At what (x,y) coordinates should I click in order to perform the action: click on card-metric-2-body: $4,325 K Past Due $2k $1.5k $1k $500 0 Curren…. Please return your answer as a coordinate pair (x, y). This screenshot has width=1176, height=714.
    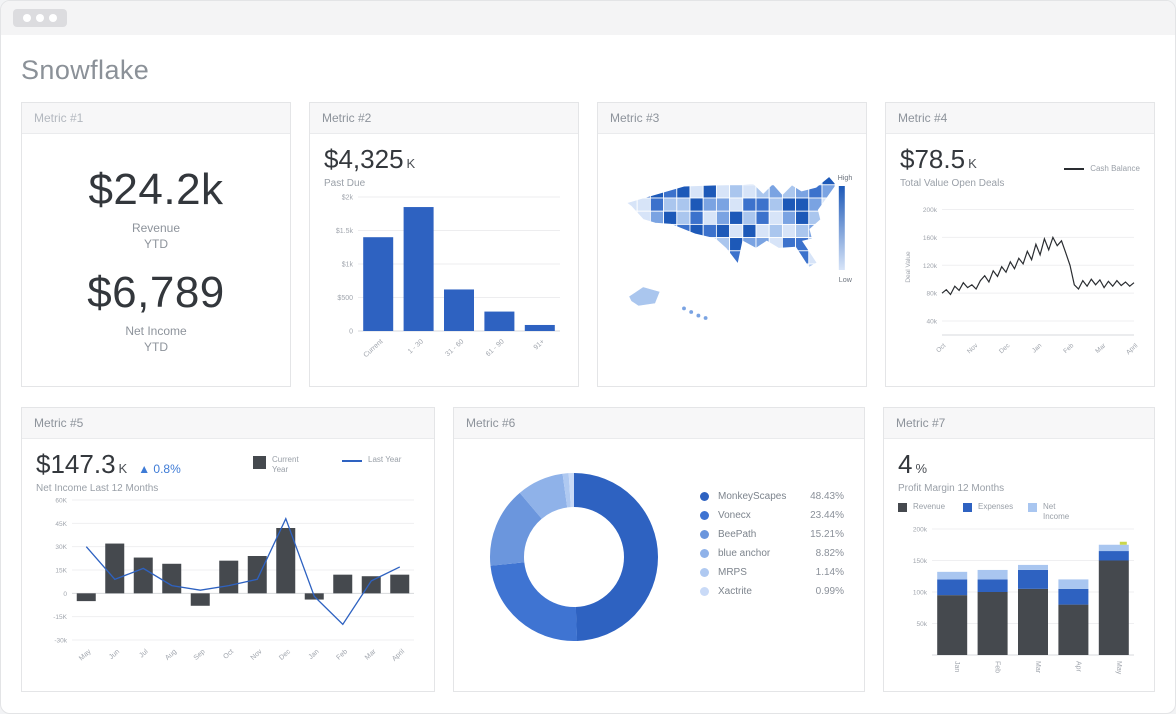
    Looking at the image, I should click on (444, 260).